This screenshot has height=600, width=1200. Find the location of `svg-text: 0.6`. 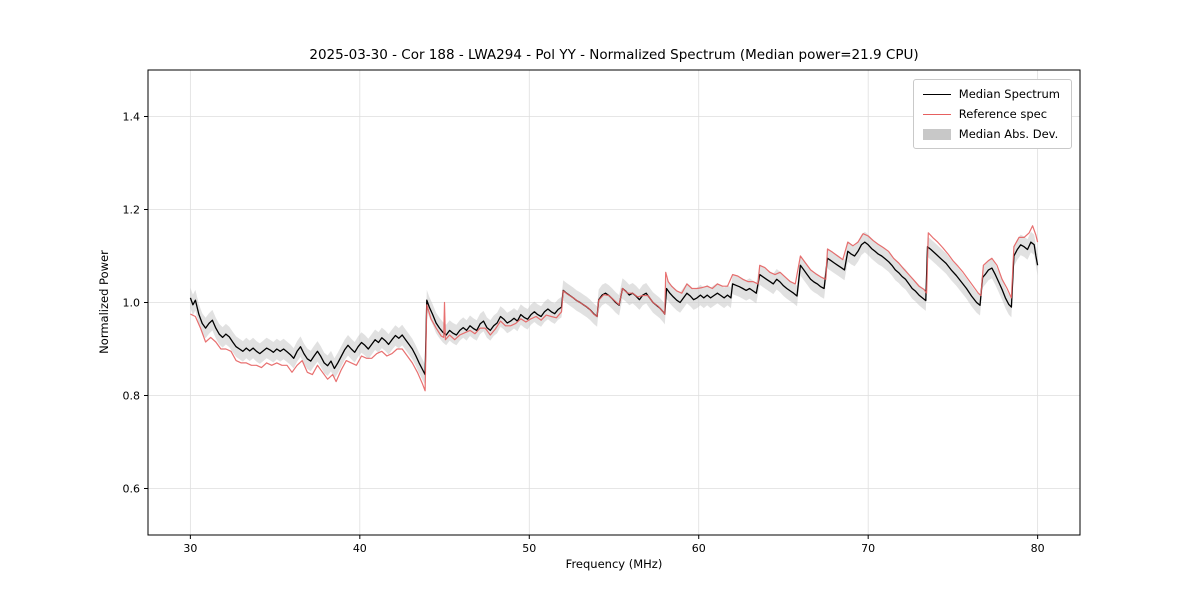

svg-text: 0.6 is located at coordinates (132, 489).